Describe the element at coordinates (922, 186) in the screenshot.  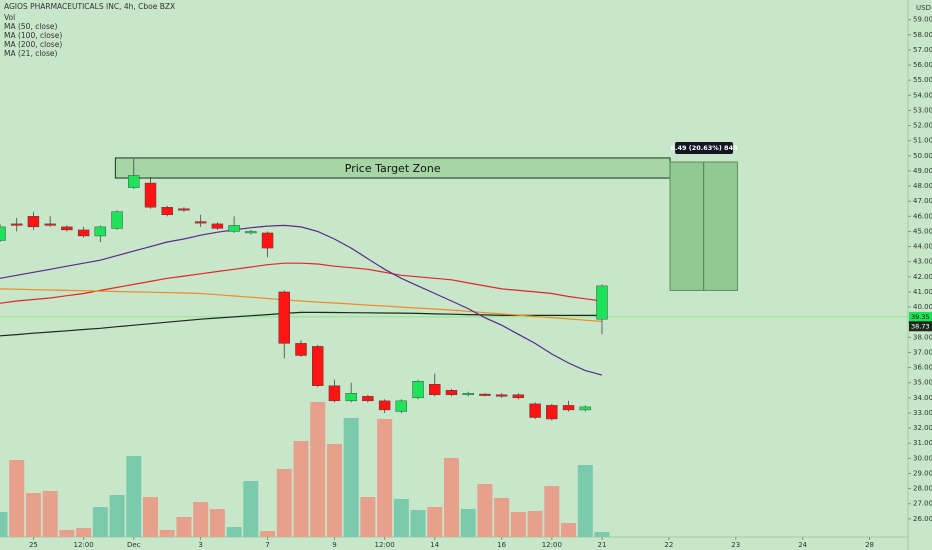
I see `y-tick-label: 48.00` at that location.